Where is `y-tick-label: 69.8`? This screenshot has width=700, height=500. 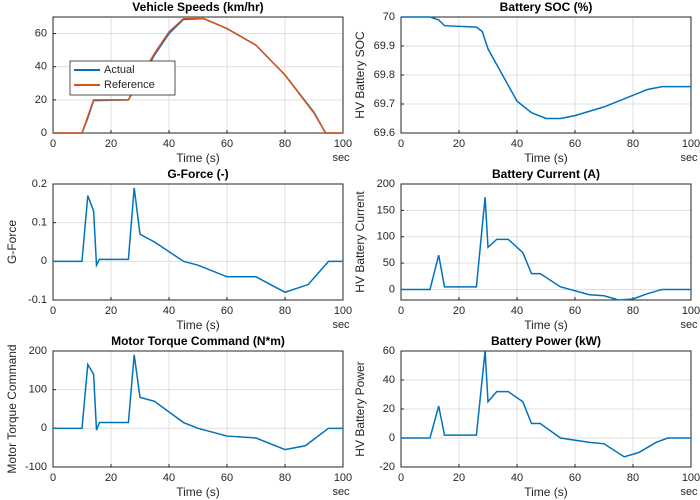
y-tick-label: 69.8 is located at coordinates (384, 75).